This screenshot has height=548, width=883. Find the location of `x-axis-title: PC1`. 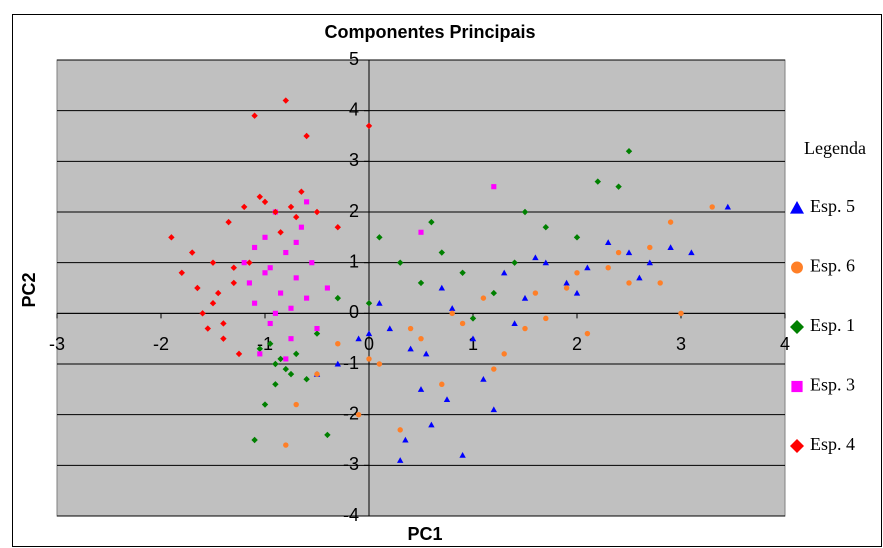

x-axis-title: PC1 is located at coordinates (424, 534).